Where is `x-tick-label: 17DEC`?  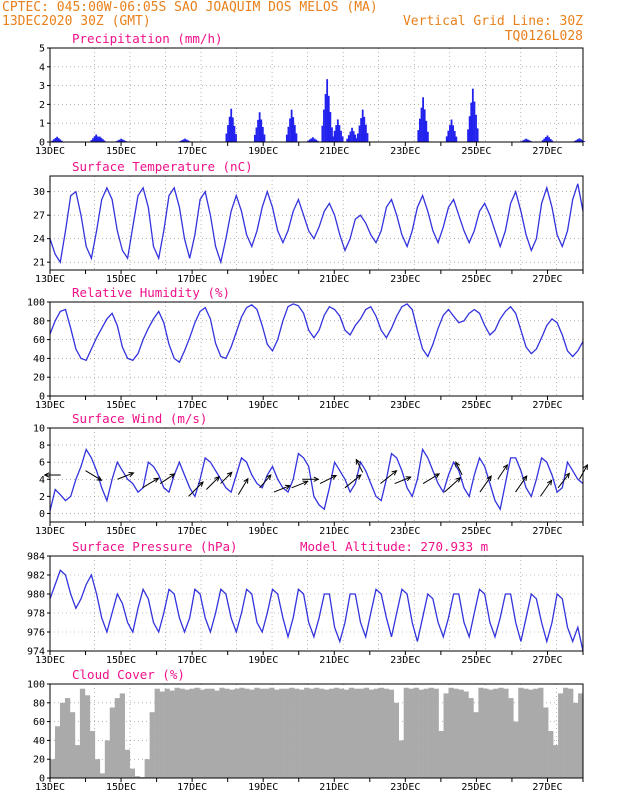 x-tick-label: 17DEC is located at coordinates (192, 151).